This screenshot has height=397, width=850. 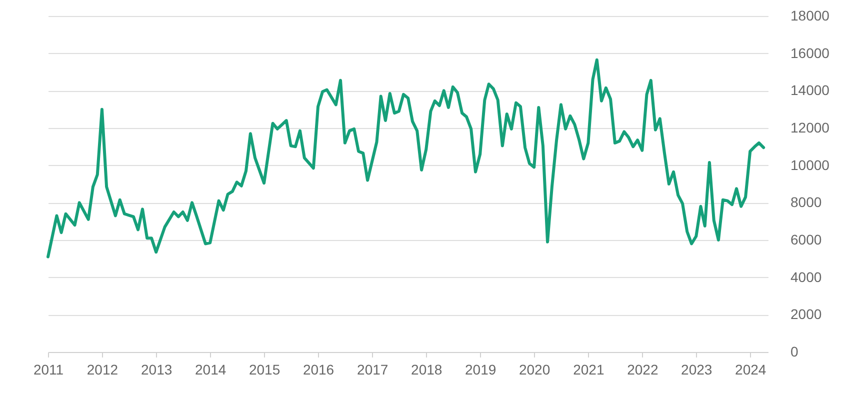 What do you see at coordinates (372, 370) in the screenshot?
I see `x-tick-label: 2017` at bounding box center [372, 370].